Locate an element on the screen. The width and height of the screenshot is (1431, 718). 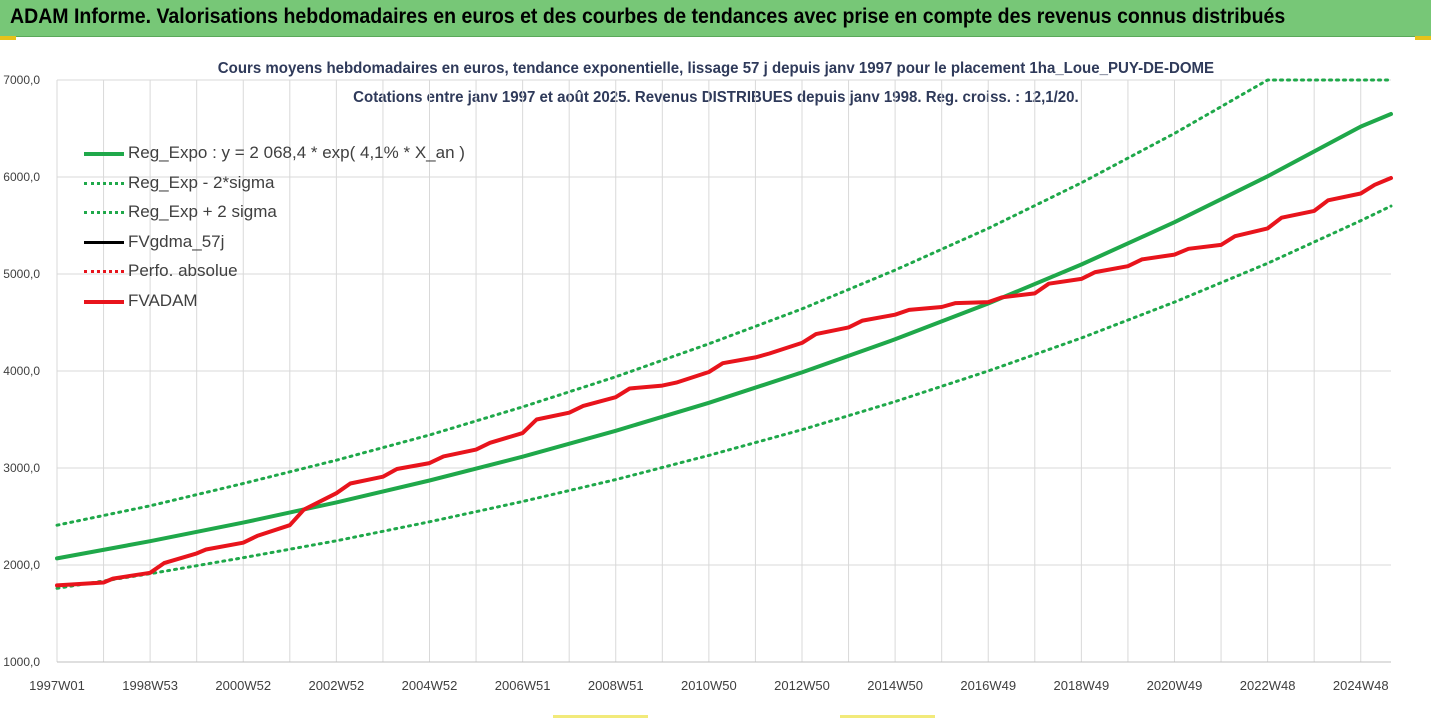
x-tick-label: 1997W01 is located at coordinates (57, 685).